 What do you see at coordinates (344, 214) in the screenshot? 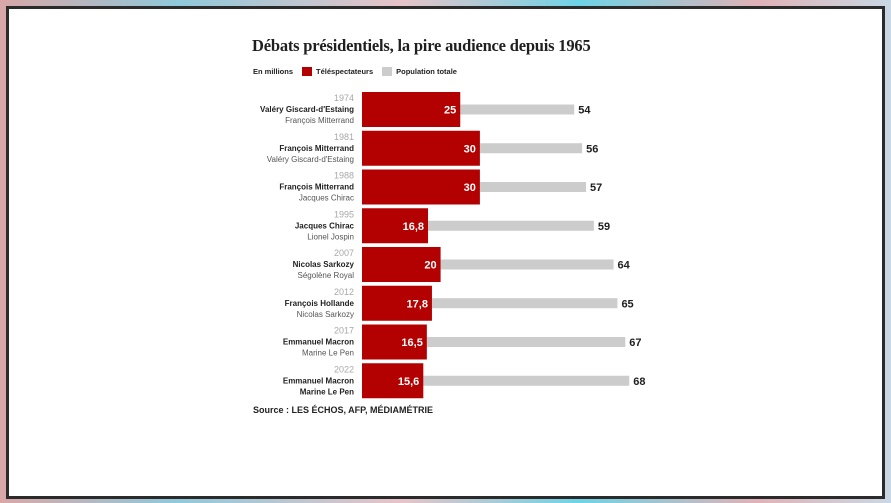
I see `year-label: 1995` at bounding box center [344, 214].